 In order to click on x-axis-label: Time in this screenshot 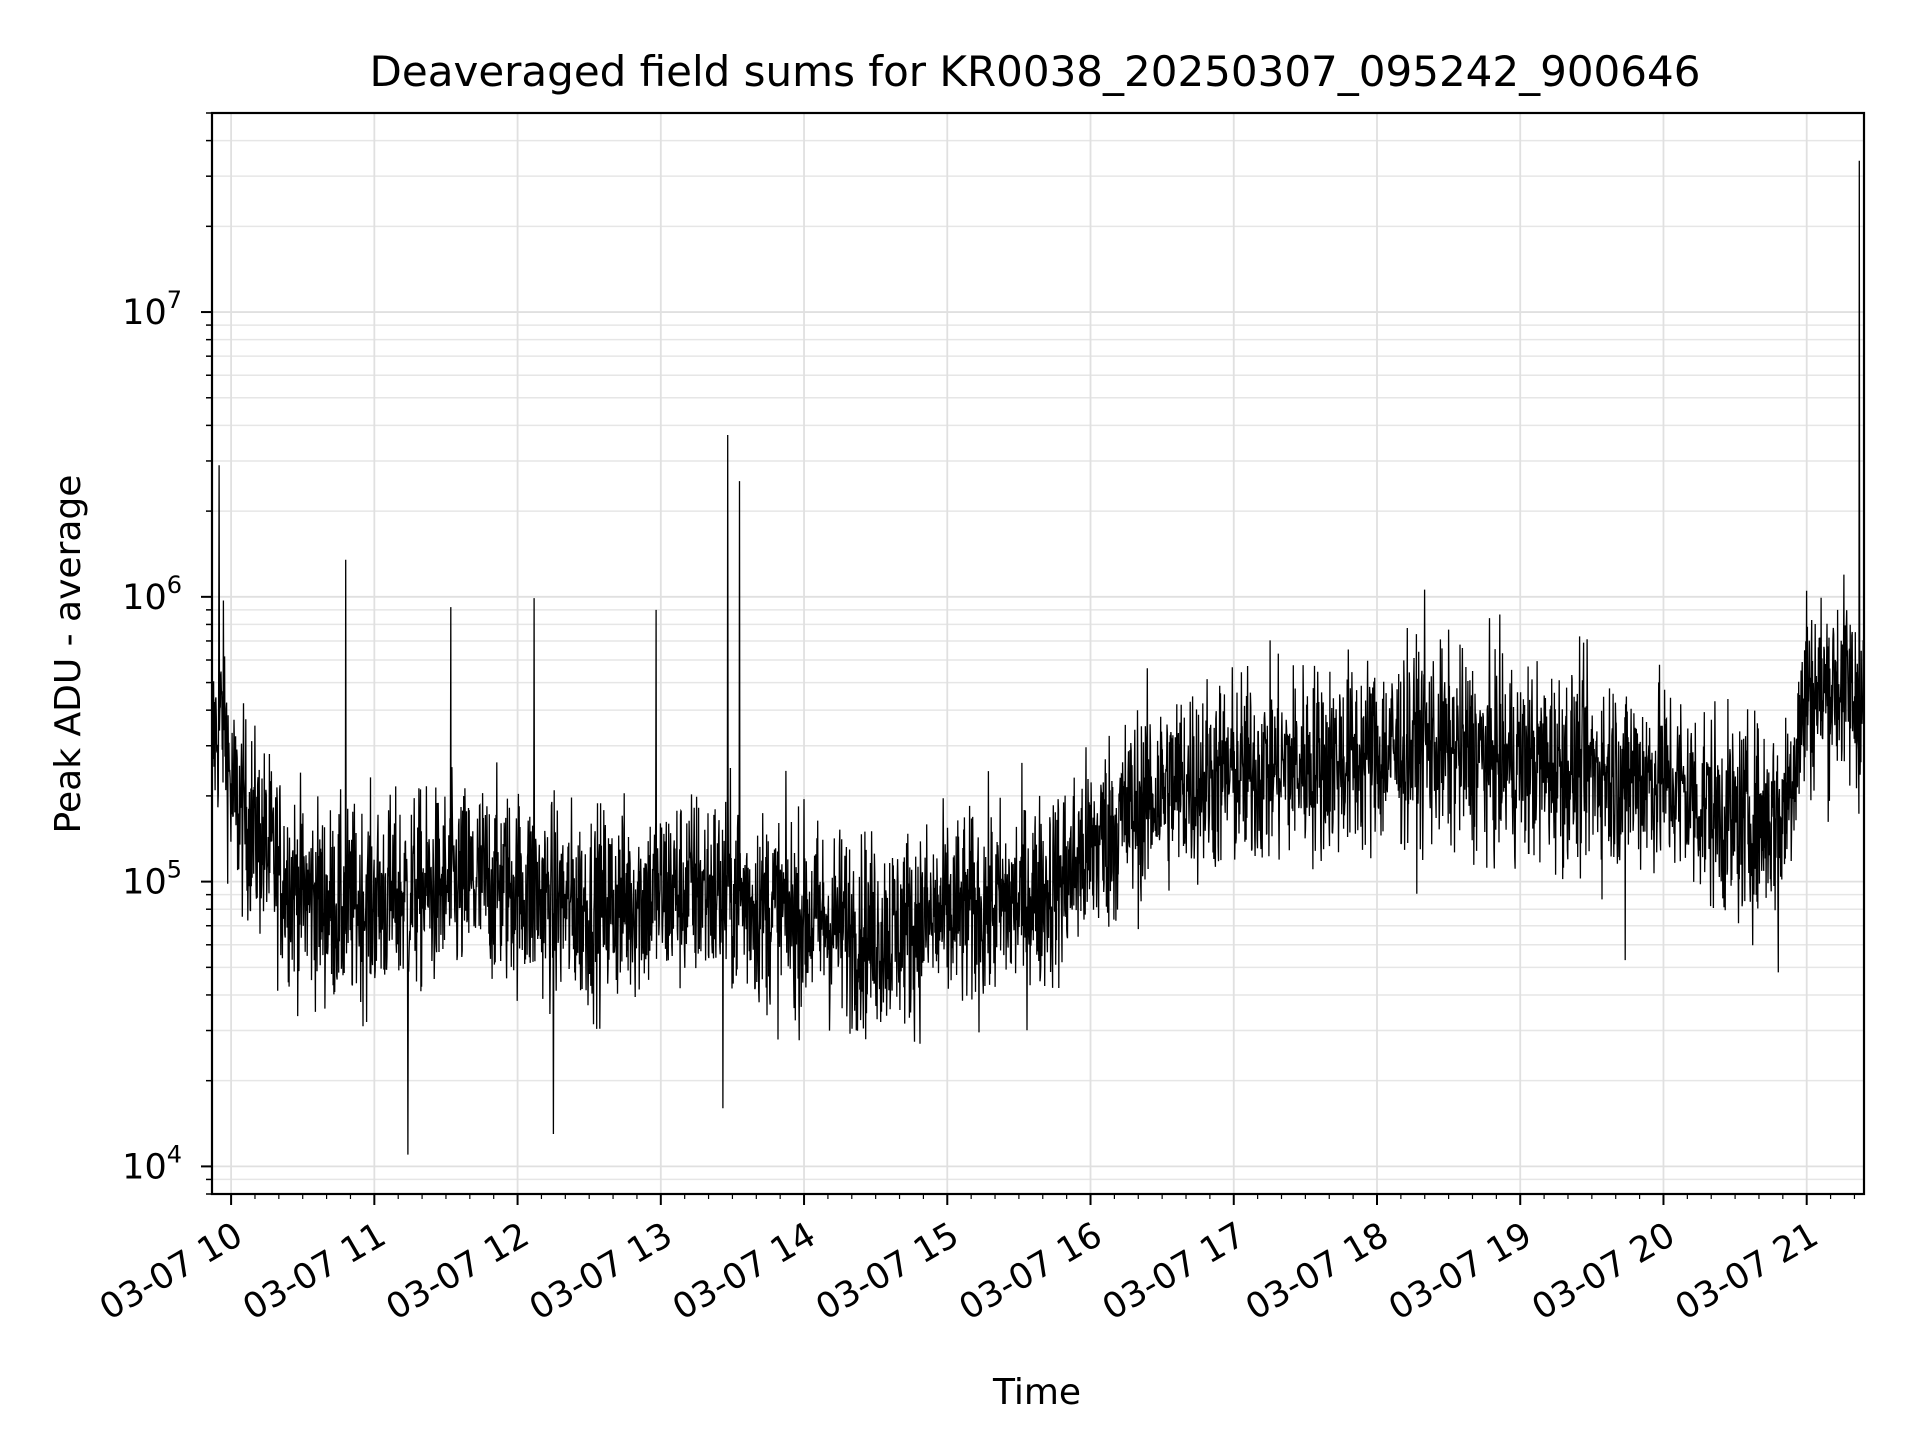, I will do `click(1036, 1392)`.